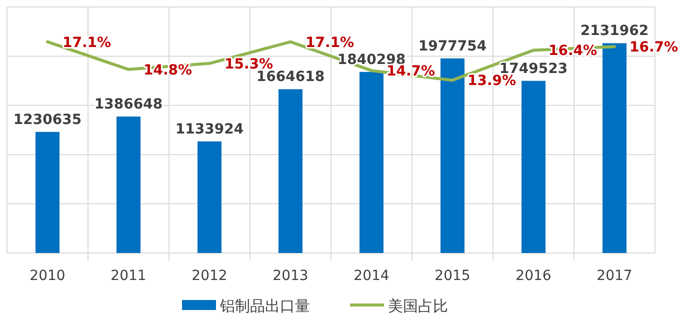  What do you see at coordinates (209, 129) in the screenshot?
I see `data-label: 1133924` at bounding box center [209, 129].